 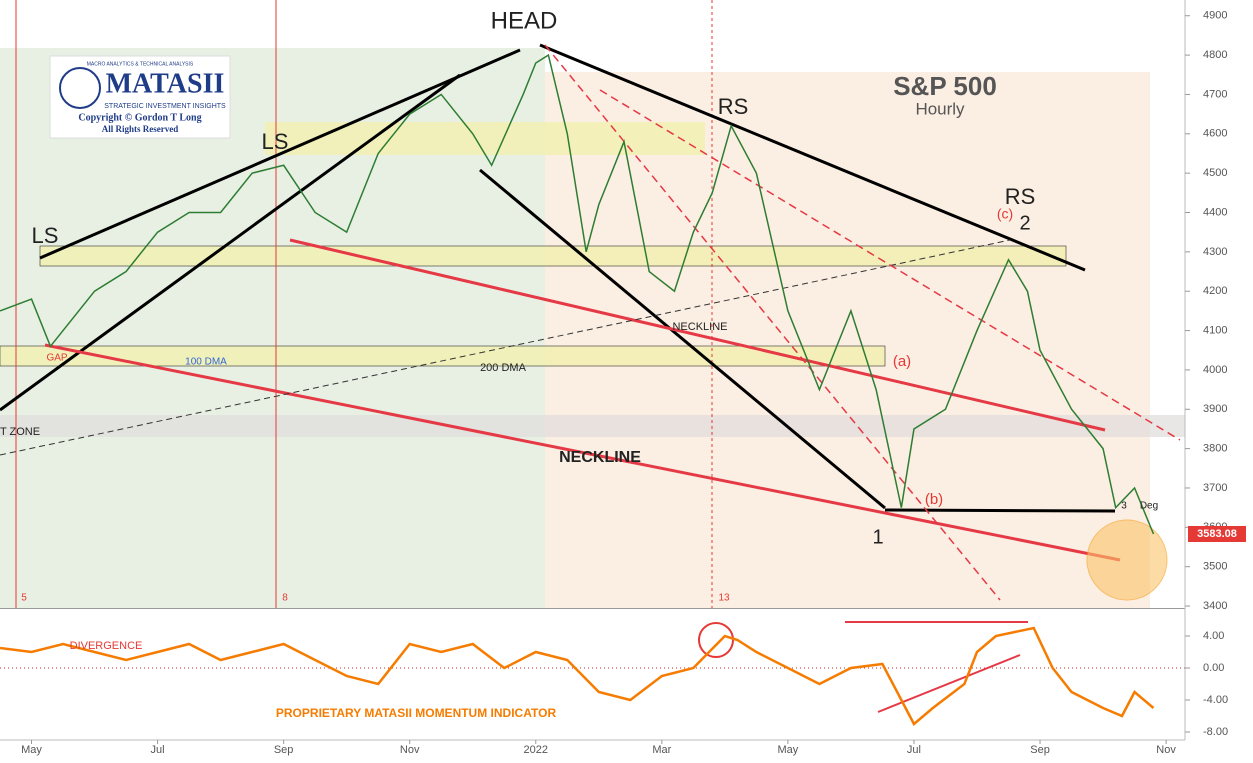 I want to click on annotation: HEAD, so click(x=524, y=20).